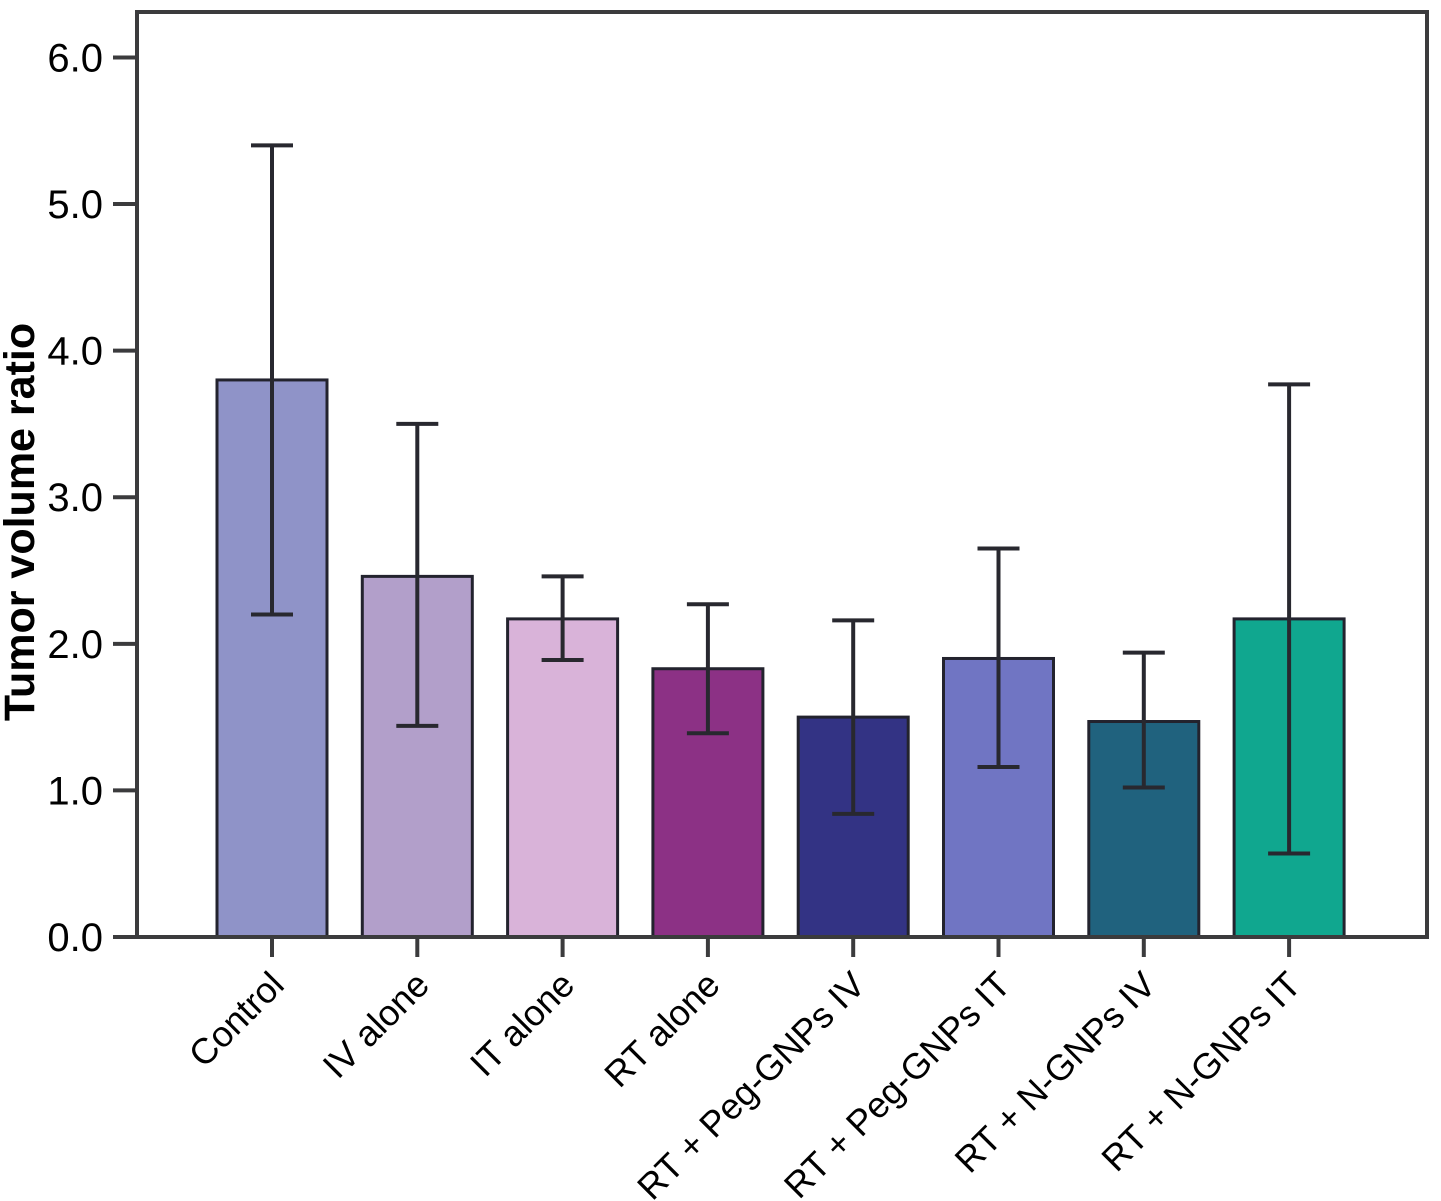 The height and width of the screenshot is (1201, 1441). I want to click on y-tick-label-0.0: 0.0, so click(75, 938).